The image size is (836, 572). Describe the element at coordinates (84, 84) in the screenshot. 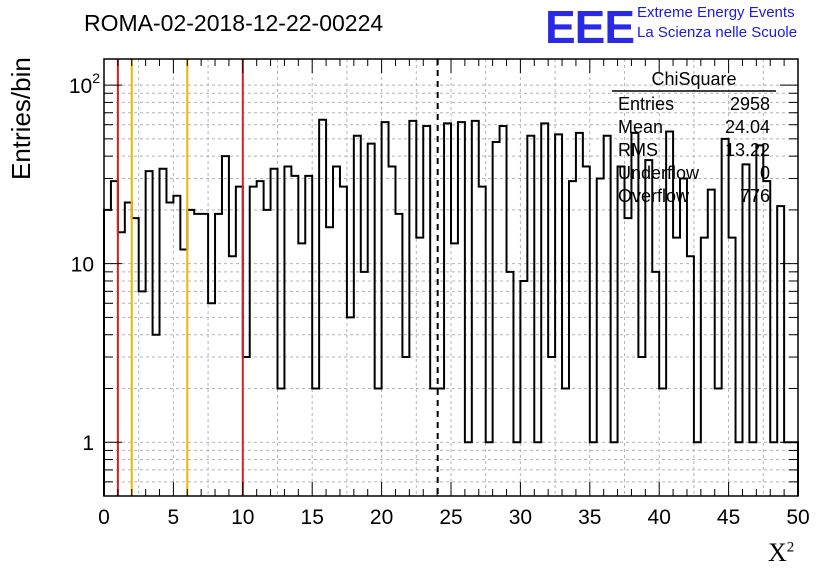

I see `y-tick-label: 102` at that location.